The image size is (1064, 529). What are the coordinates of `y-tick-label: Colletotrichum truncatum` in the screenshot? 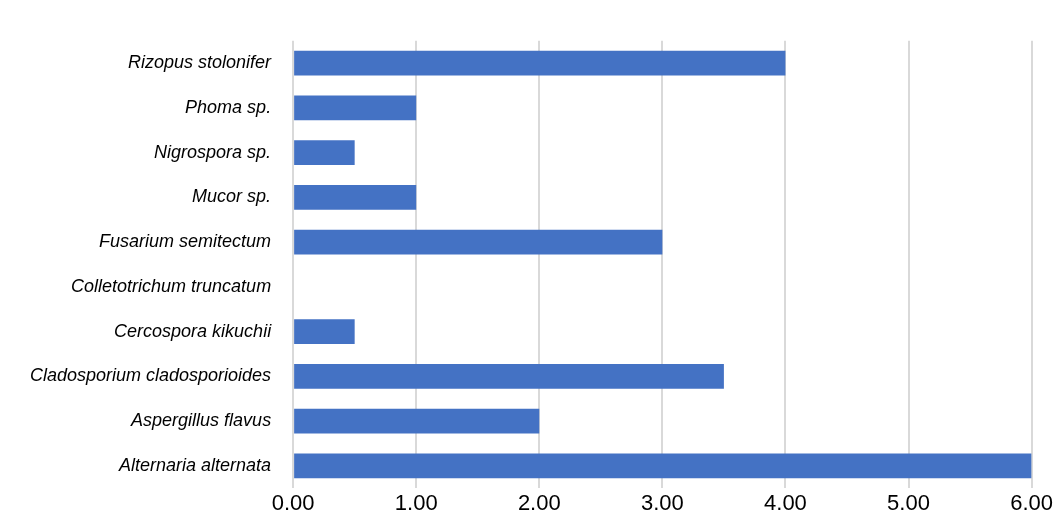 It's located at (171, 285).